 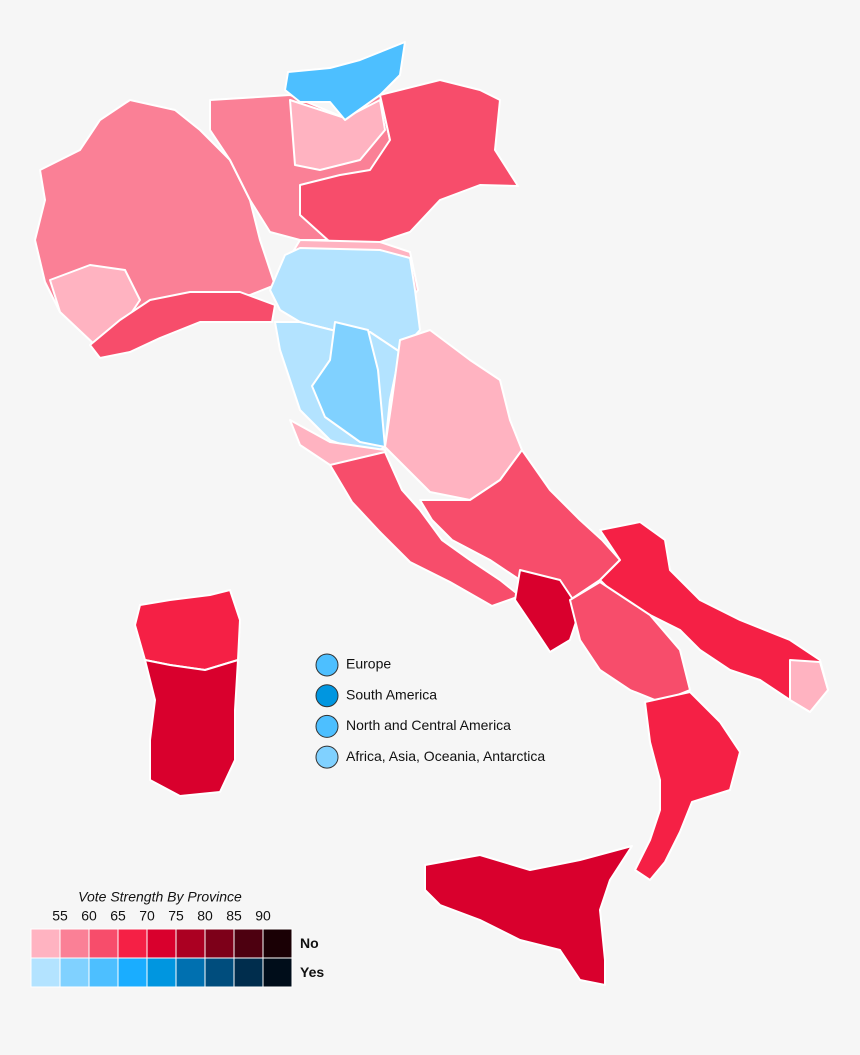 I want to click on legend-tick-label: 75, so click(x=176, y=916).